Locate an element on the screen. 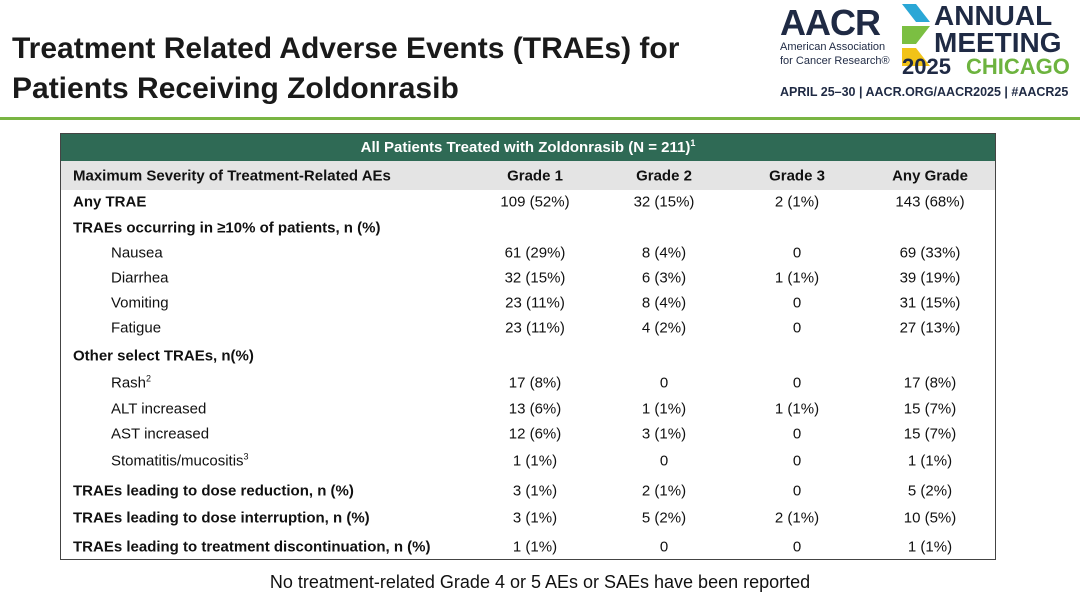  table-cell: 39 (19%) is located at coordinates (930, 278).